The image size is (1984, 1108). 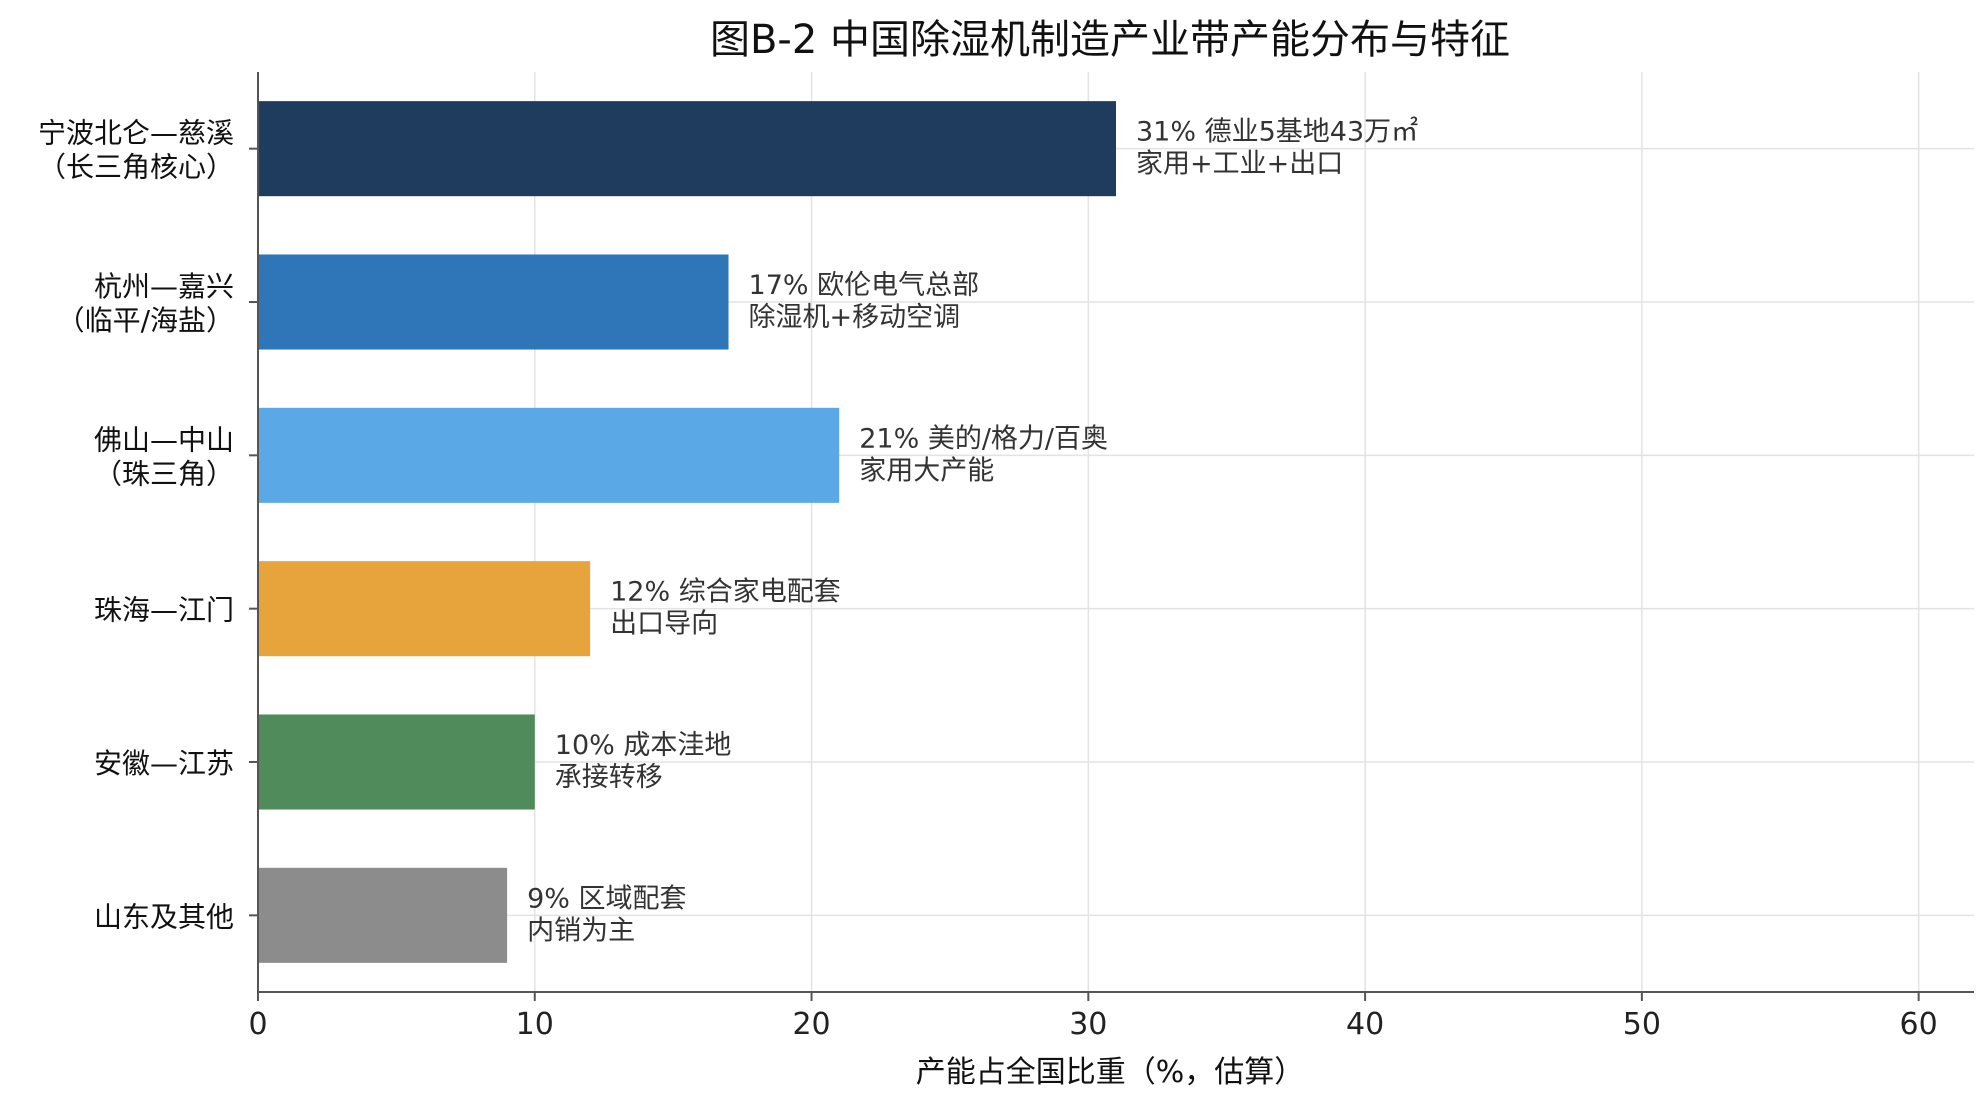 I want to click on category-label: （长三角核心）, so click(x=136, y=167).